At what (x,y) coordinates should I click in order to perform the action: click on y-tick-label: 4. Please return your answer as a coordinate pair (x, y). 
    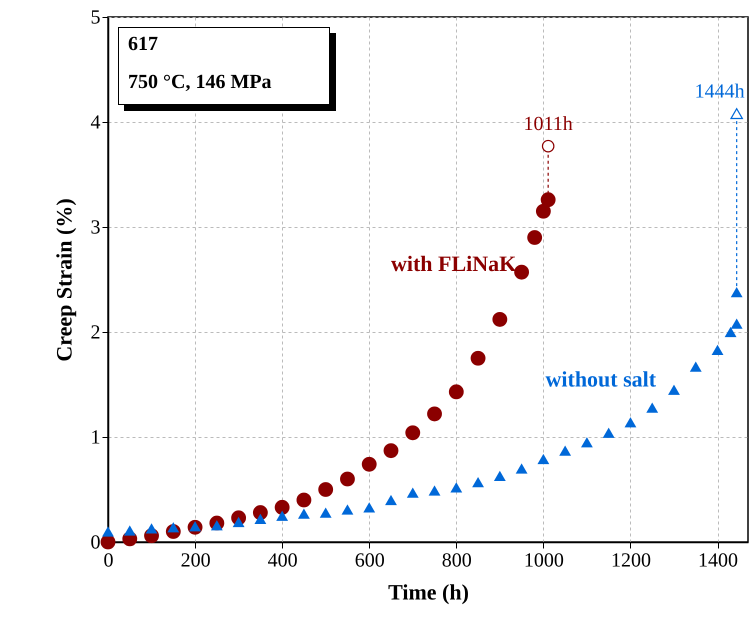
    Looking at the image, I should click on (95, 123).